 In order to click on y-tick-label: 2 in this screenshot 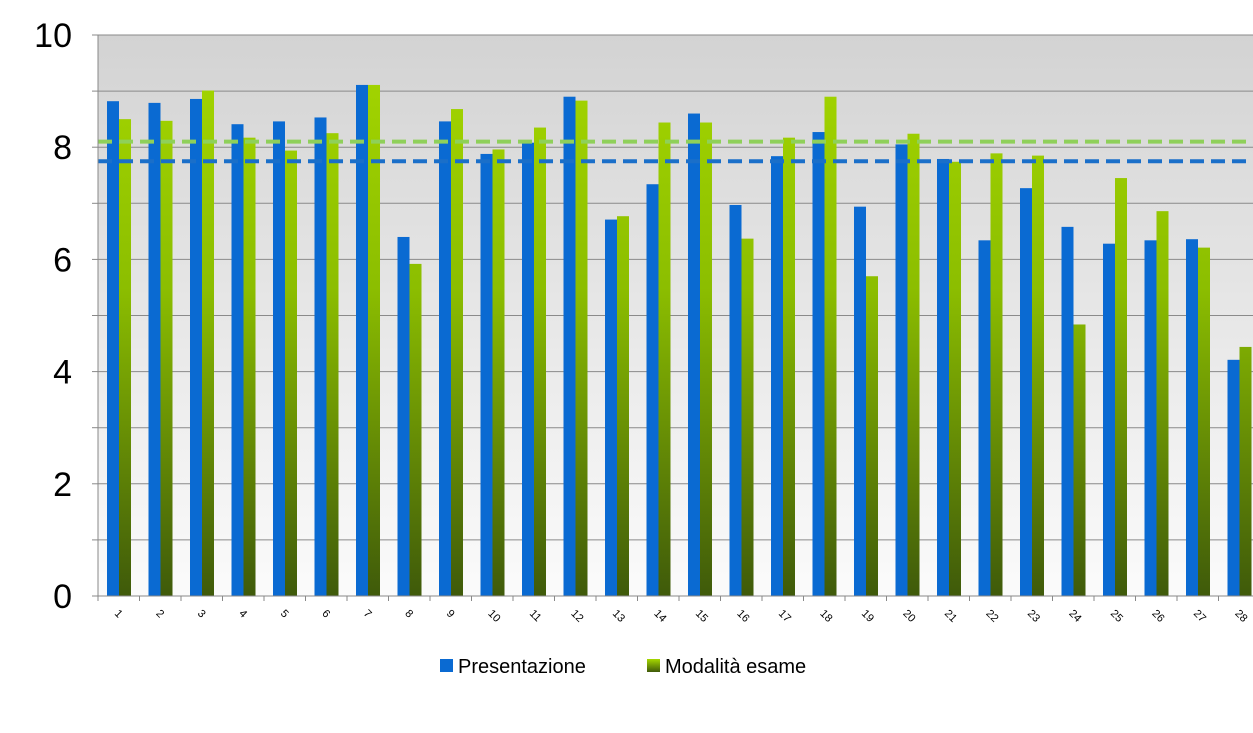, I will do `click(62, 485)`.